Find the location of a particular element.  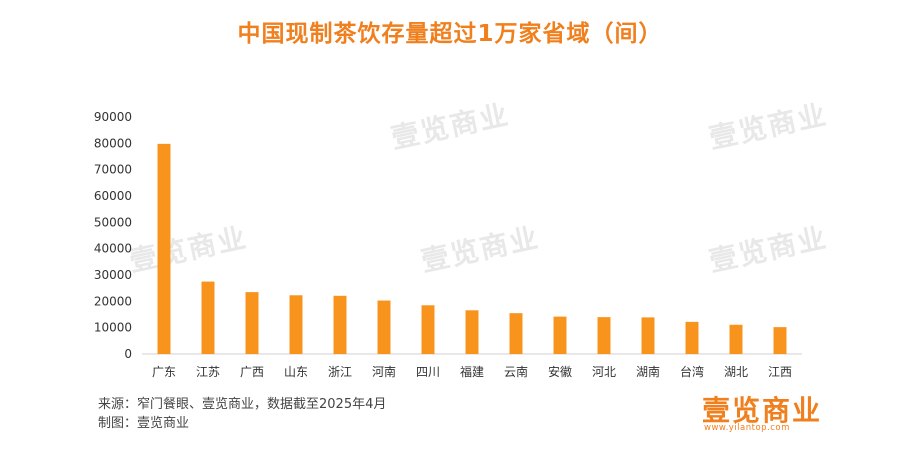

y-tick-label: 30000 is located at coordinates (113, 275).